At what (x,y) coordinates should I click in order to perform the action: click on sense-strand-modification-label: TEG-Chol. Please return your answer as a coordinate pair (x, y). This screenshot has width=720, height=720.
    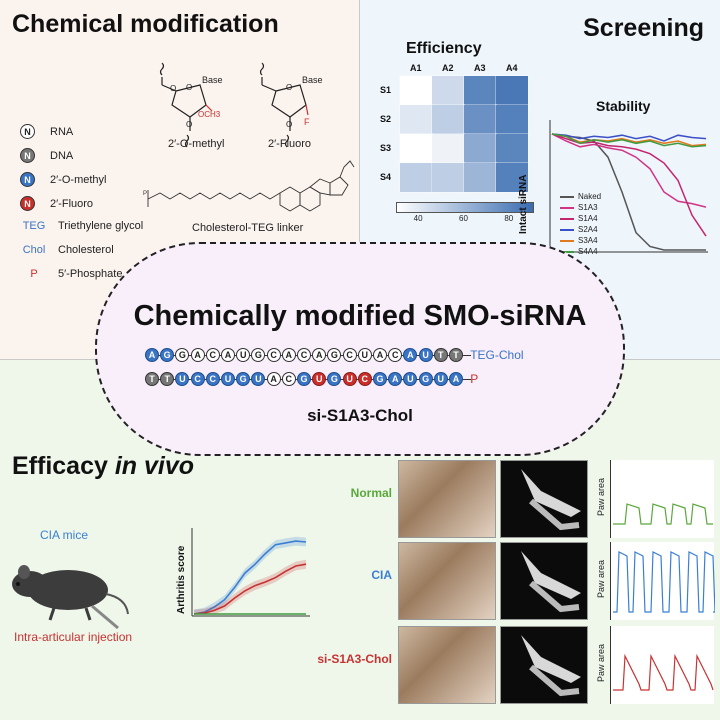
    Looking at the image, I should click on (497, 355).